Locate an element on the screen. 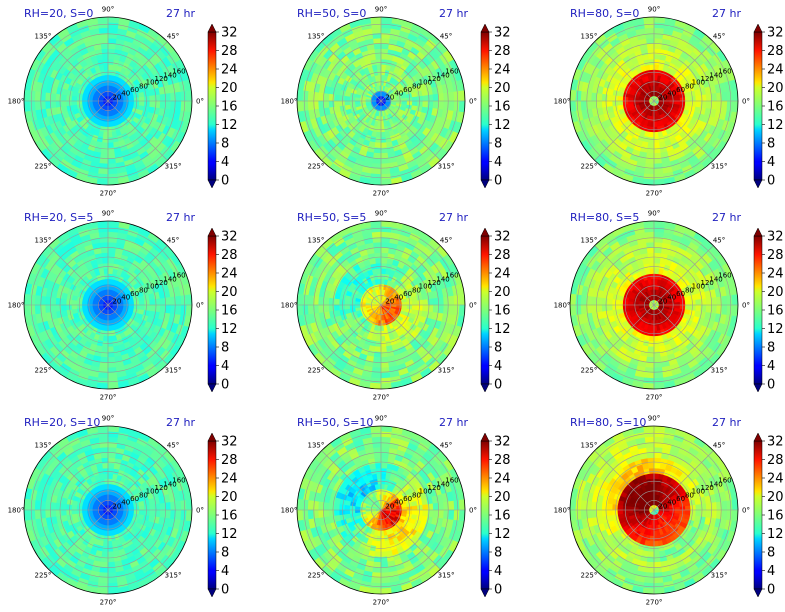 The width and height of the screenshot is (785, 612). angle-tick-label: 270° is located at coordinates (654, 398).